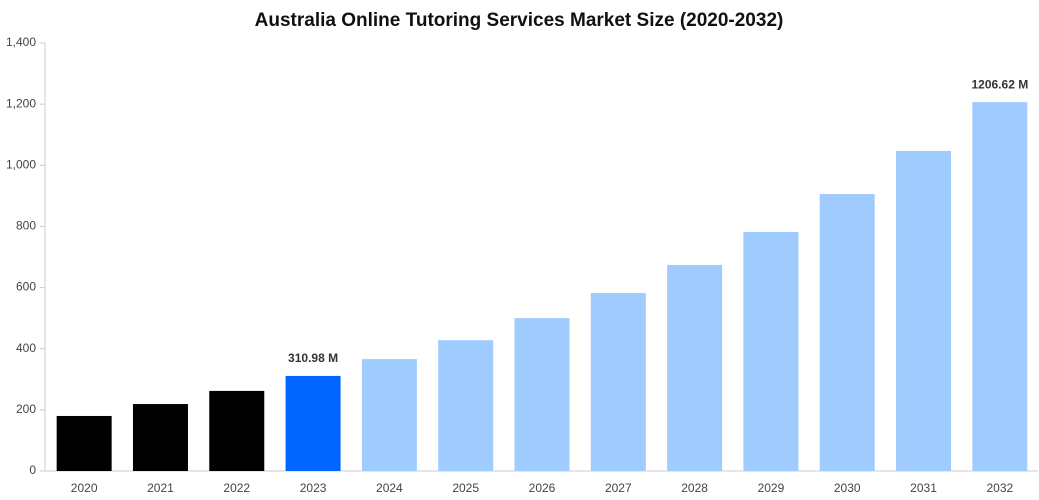 This screenshot has height=500, width=1039. Describe the element at coordinates (26, 226) in the screenshot. I see `y-tick-label: 800` at that location.